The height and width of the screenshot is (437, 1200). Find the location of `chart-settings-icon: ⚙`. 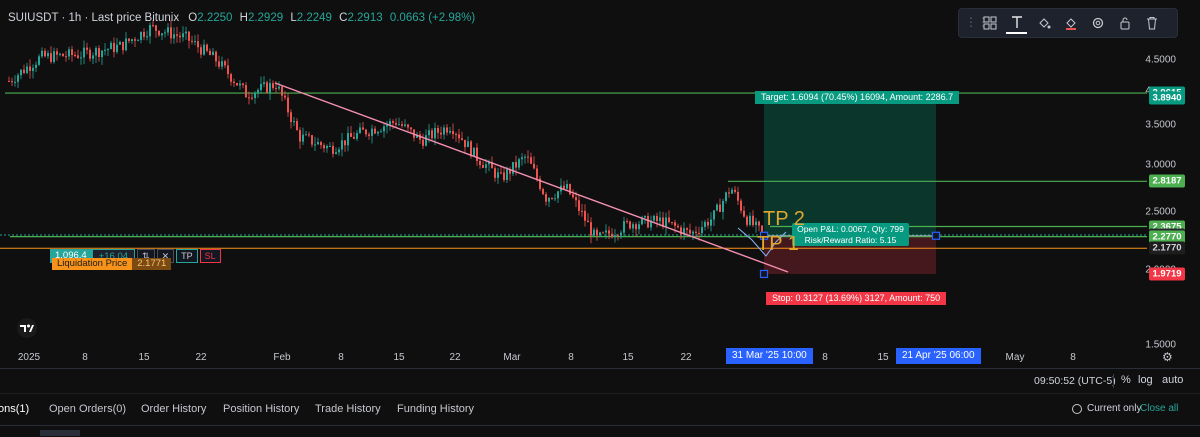

chart-settings-icon: ⚙ is located at coordinates (1167, 357).